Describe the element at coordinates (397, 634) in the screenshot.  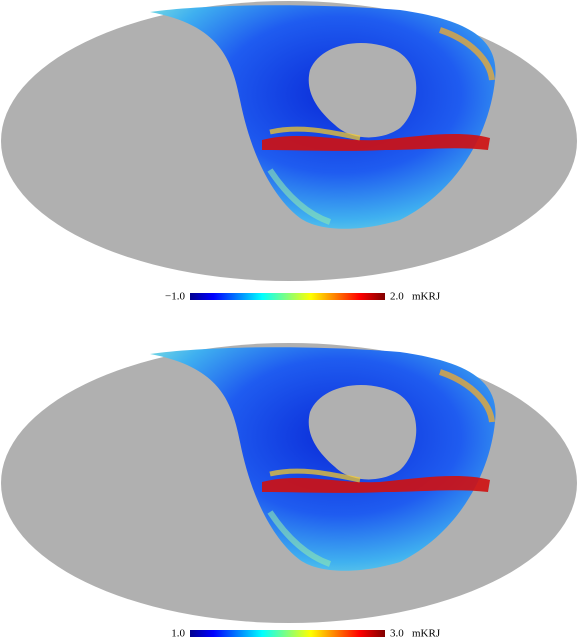
I see `colorbar-max: 3.0` at that location.